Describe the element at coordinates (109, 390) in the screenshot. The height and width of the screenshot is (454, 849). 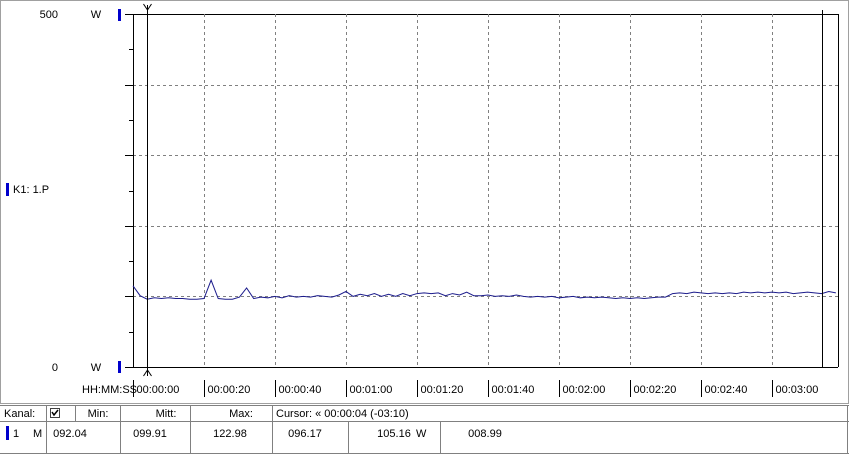
I see `x-axis-label: HH:MM:SS` at that location.